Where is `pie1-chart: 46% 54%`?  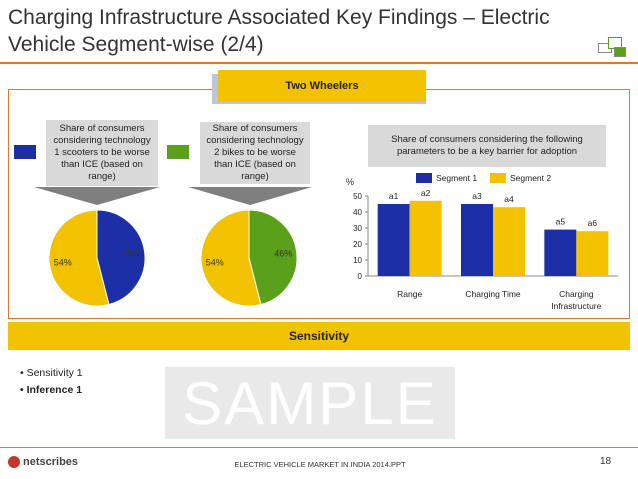 pie1-chart: 46% 54% is located at coordinates (97, 258).